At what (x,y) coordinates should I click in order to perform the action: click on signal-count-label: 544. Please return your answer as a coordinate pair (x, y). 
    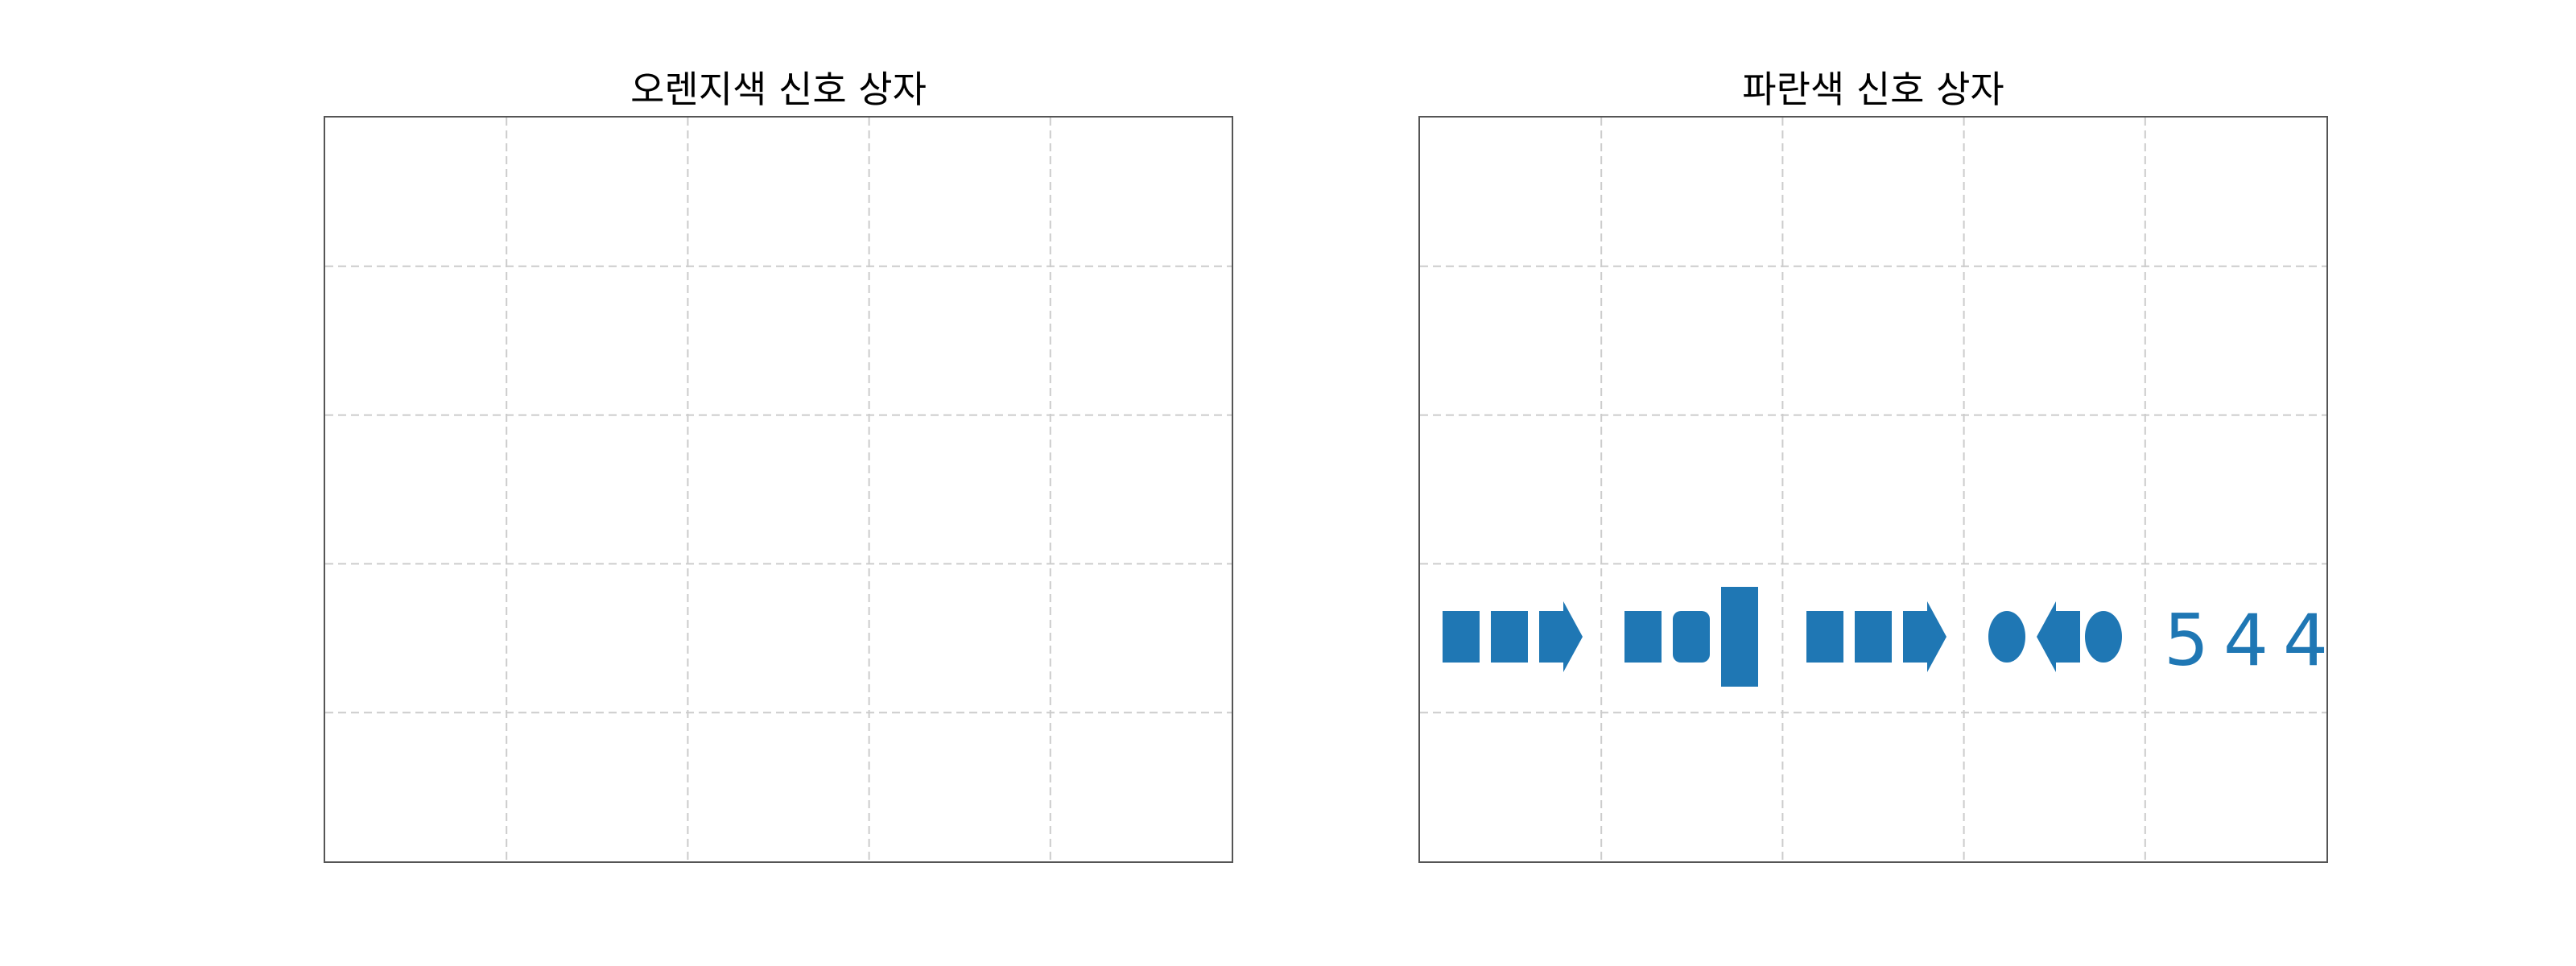
    Looking at the image, I should click on (2253, 640).